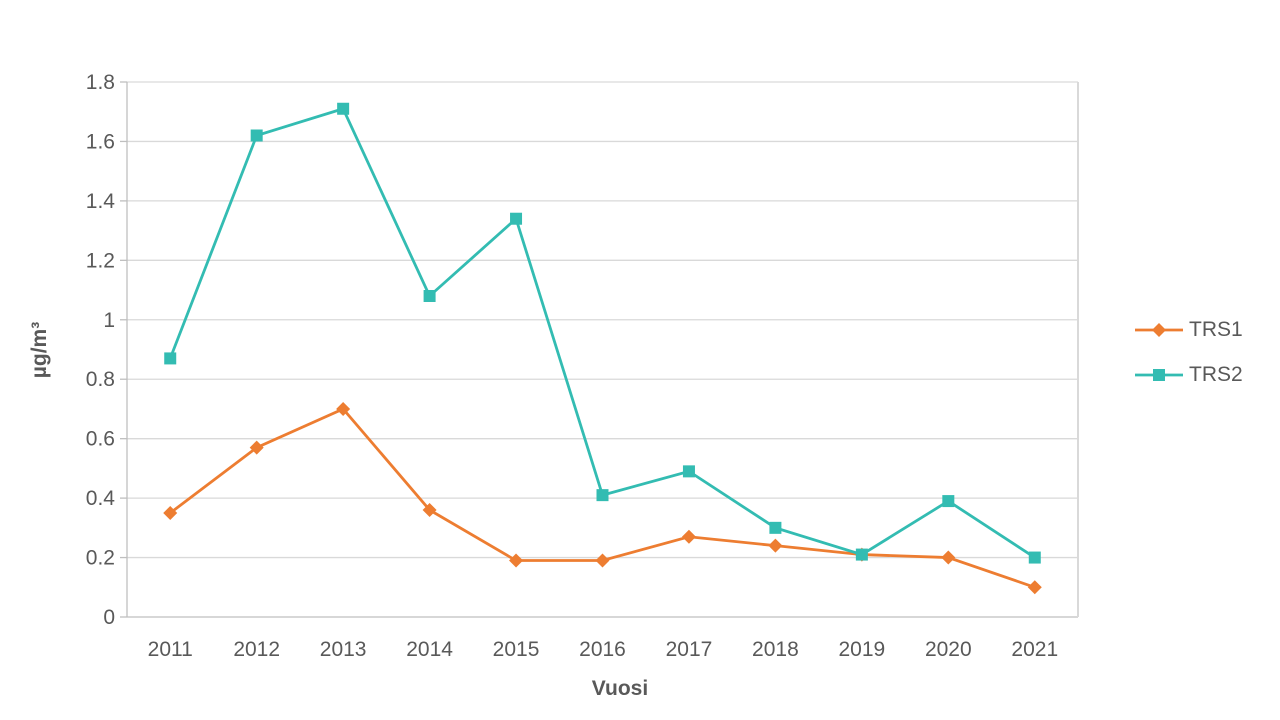 The image size is (1280, 720). Describe the element at coordinates (39, 350) in the screenshot. I see `y-axis-title: µg/m³` at that location.